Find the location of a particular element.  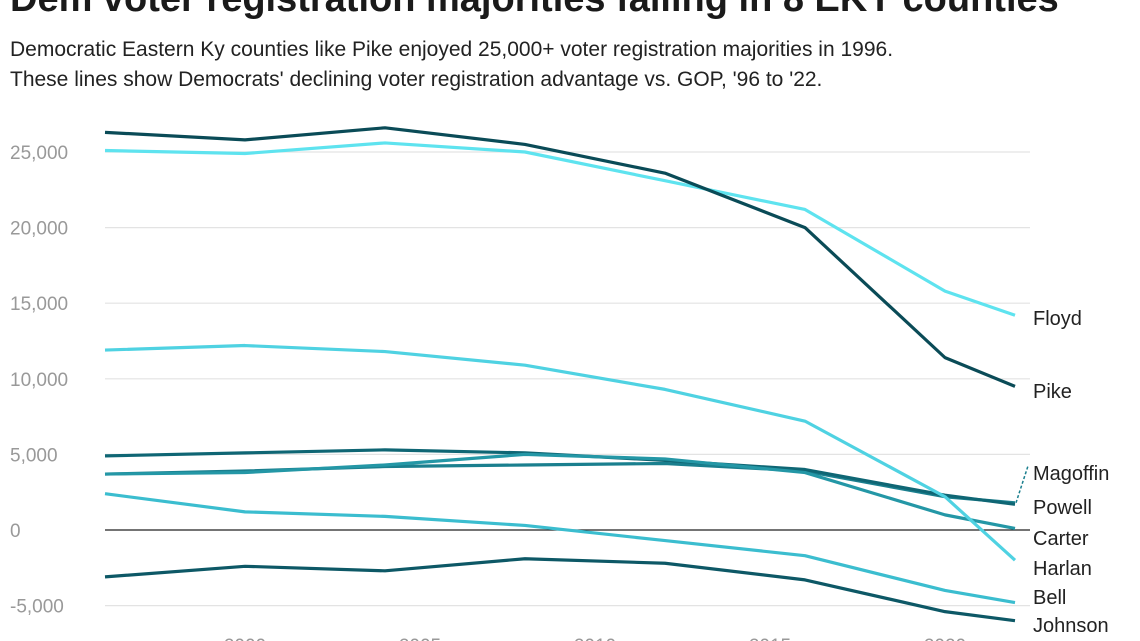

label-leader-line is located at coordinates (1022, 484).